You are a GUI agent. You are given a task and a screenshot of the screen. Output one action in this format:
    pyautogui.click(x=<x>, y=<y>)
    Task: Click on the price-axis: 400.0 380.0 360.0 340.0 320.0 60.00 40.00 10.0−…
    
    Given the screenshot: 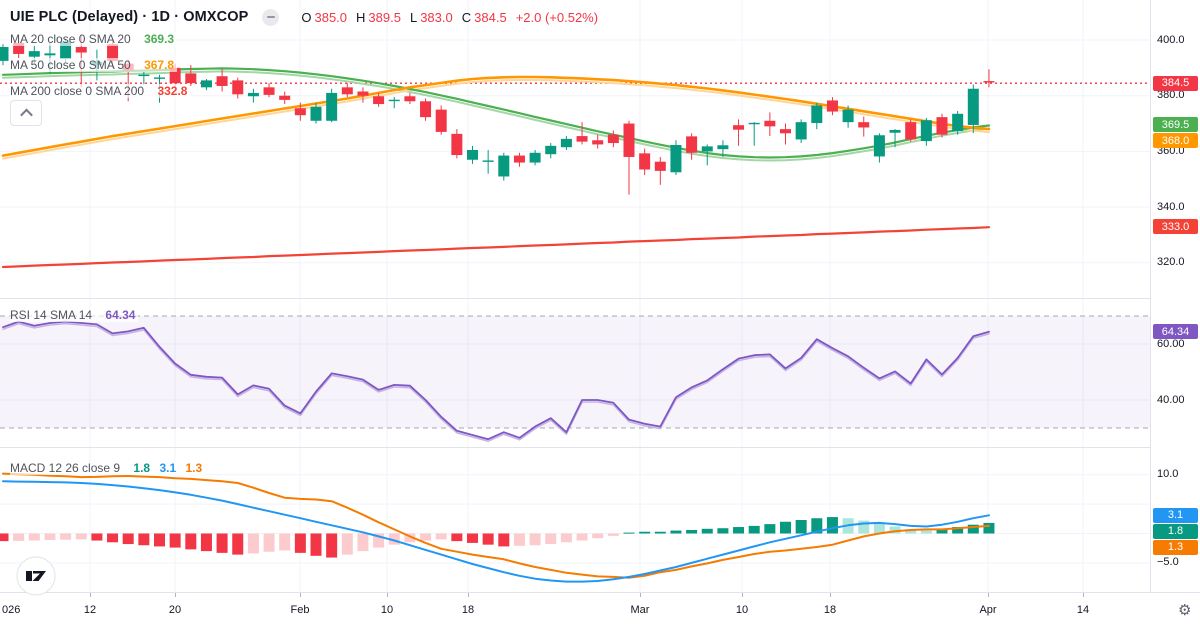 What is the action you would take?
    pyautogui.click(x=1175, y=296)
    